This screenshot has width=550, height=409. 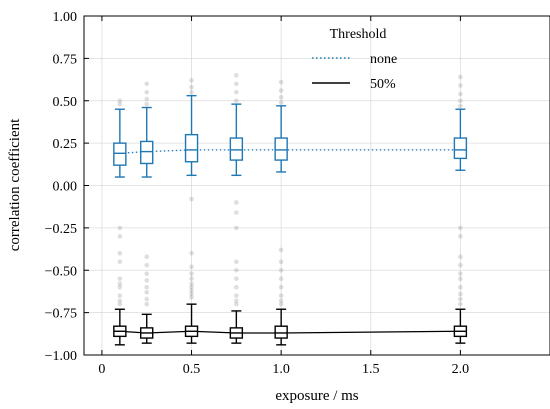 What do you see at coordinates (65, 17) in the screenshot?
I see `y-tick-label: 1.00` at bounding box center [65, 17].